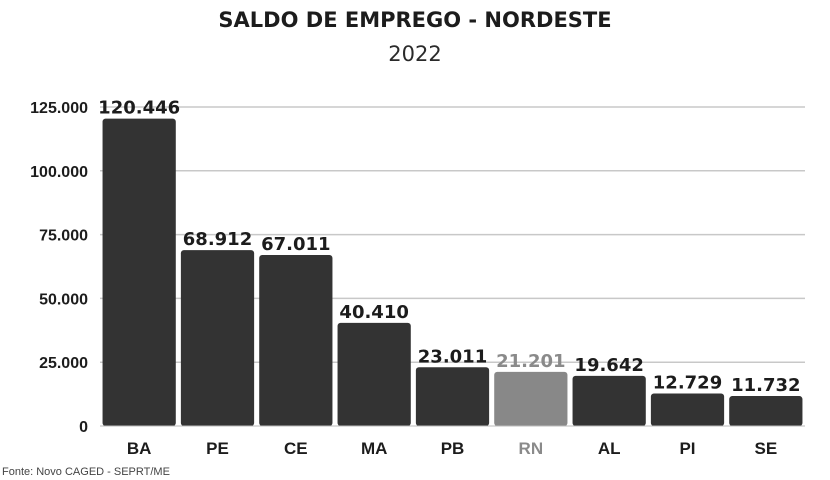 This screenshot has width=830, height=480. What do you see at coordinates (296, 340) in the screenshot?
I see `bar-ce` at bounding box center [296, 340].